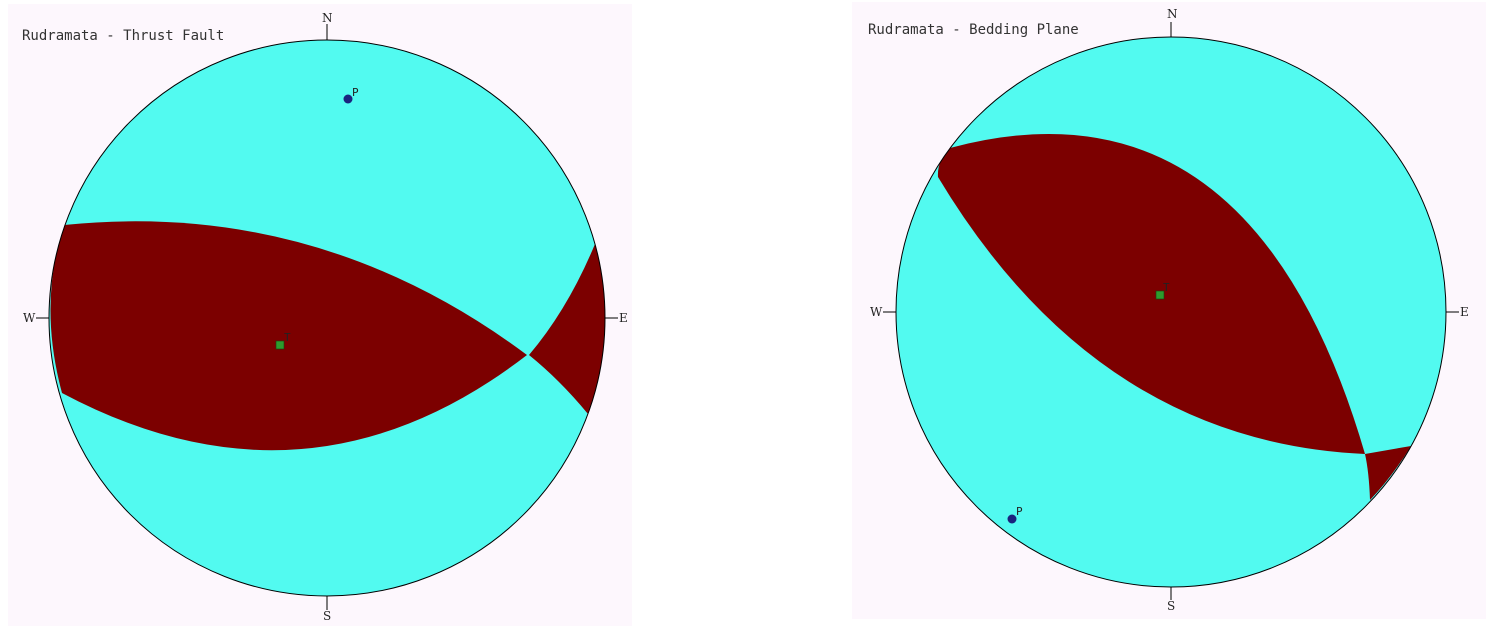  What do you see at coordinates (973, 30) in the screenshot?
I see `plot-title: Rudramata - Bedding Plane` at bounding box center [973, 30].